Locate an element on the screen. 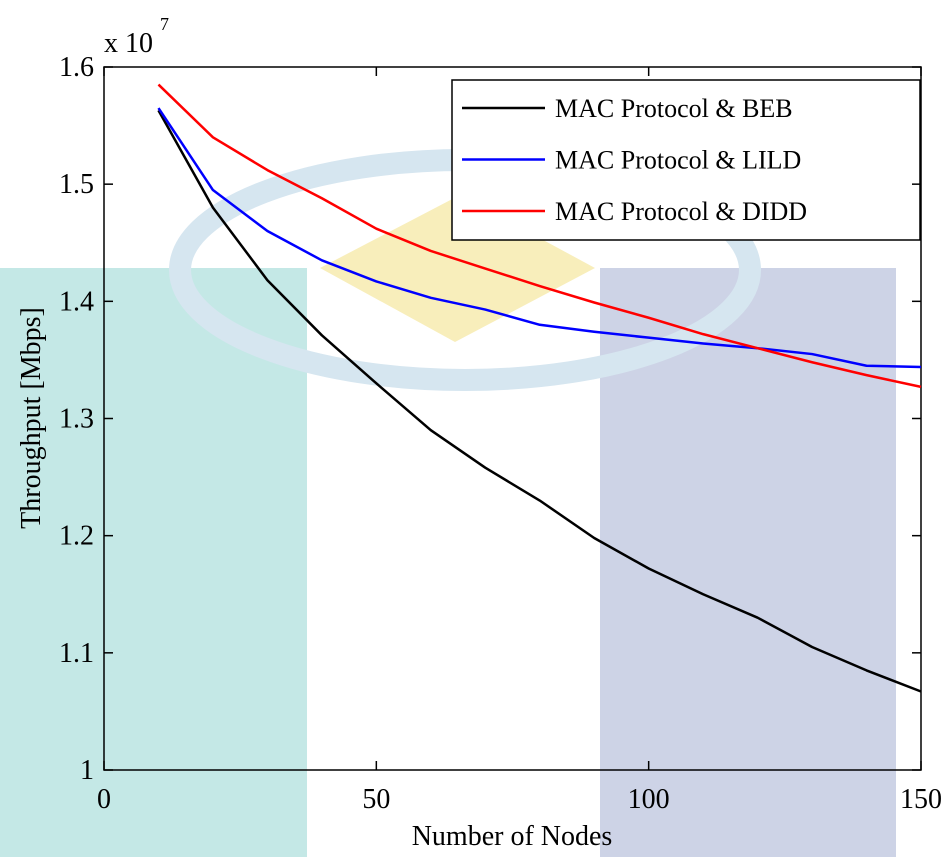 This screenshot has width=952, height=857. y-tick-label: 1.5 is located at coordinates (76, 184).